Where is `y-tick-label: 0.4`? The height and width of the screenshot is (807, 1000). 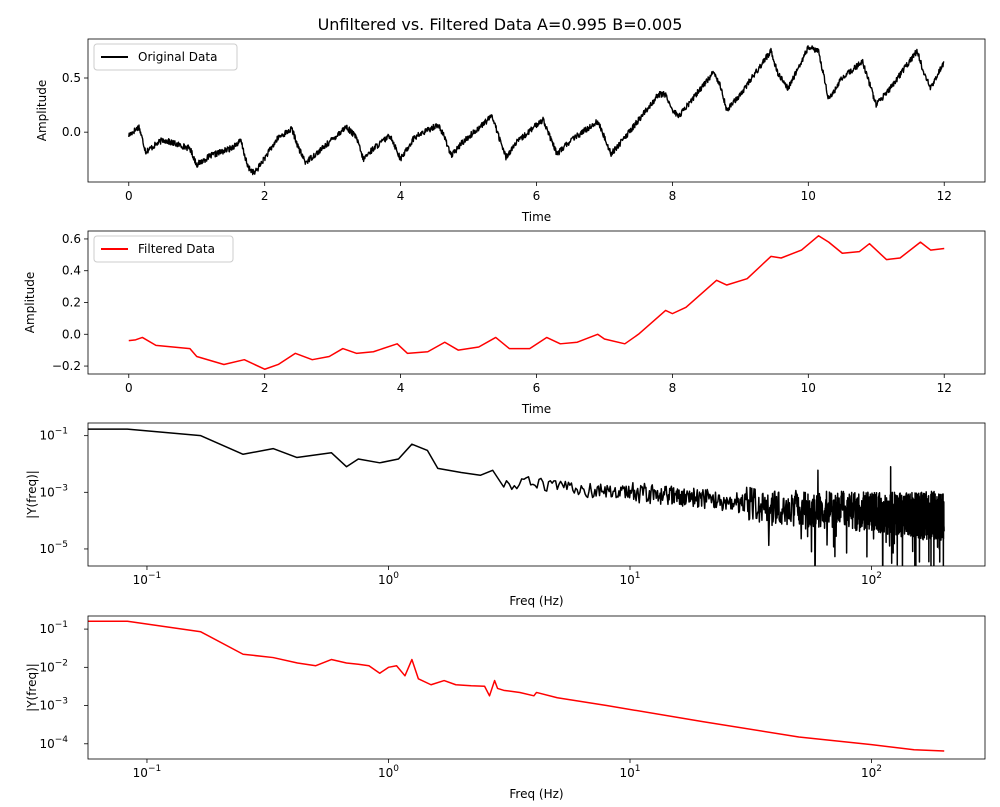 y-tick-label: 0.4 is located at coordinates (71, 271).